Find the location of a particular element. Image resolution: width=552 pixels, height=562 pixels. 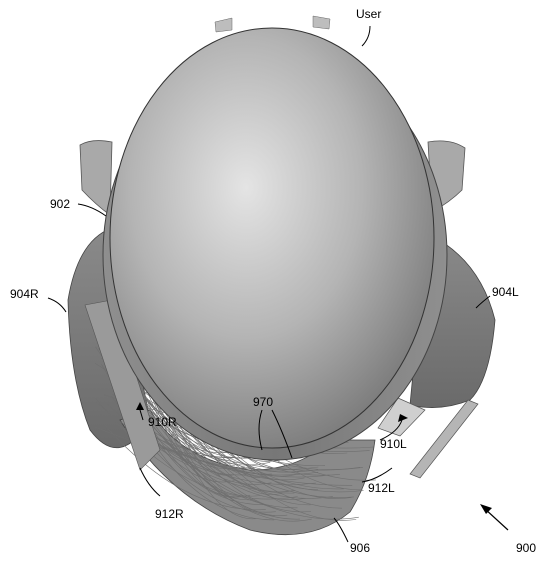

label-912r: 912R is located at coordinates (169, 514).